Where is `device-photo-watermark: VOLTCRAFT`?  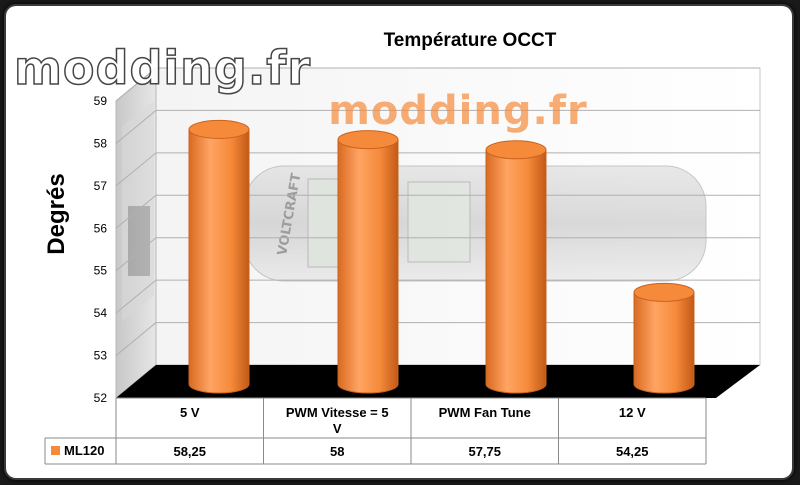 device-photo-watermark: VOLTCRAFT is located at coordinates (475, 223).